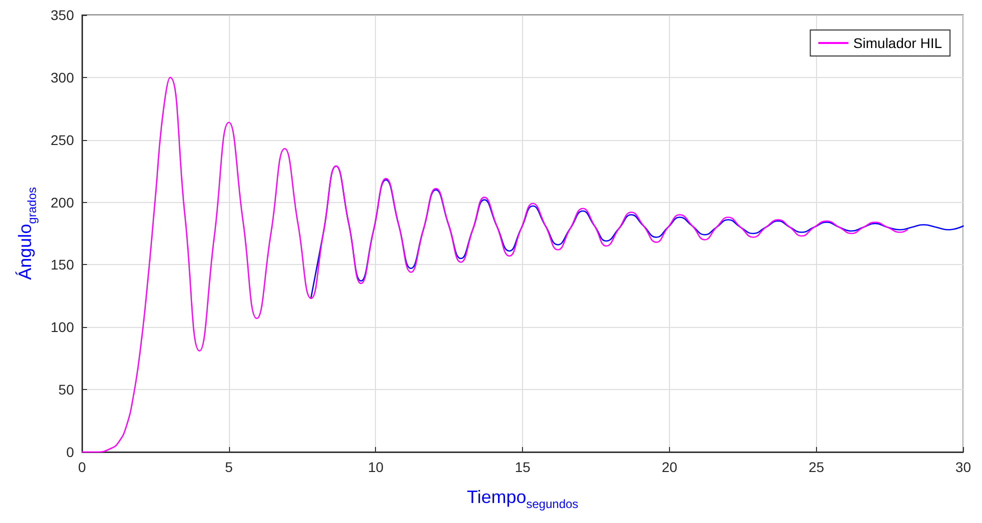 Image resolution: width=982 pixels, height=523 pixels. What do you see at coordinates (376, 467) in the screenshot?
I see `x-tick-label: 10` at bounding box center [376, 467].